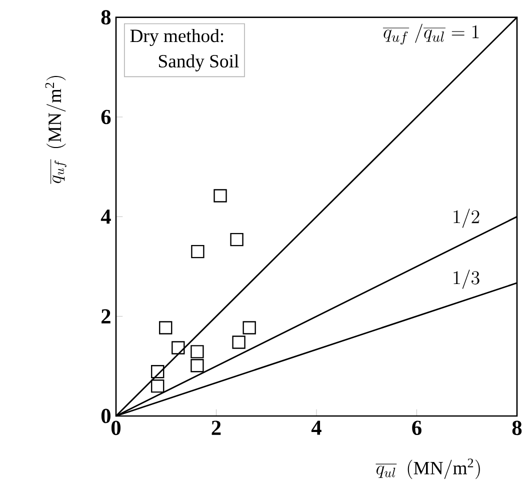 The height and width of the screenshot is (500, 526). I want to click on y-tick-label: 6, so click(106, 117).